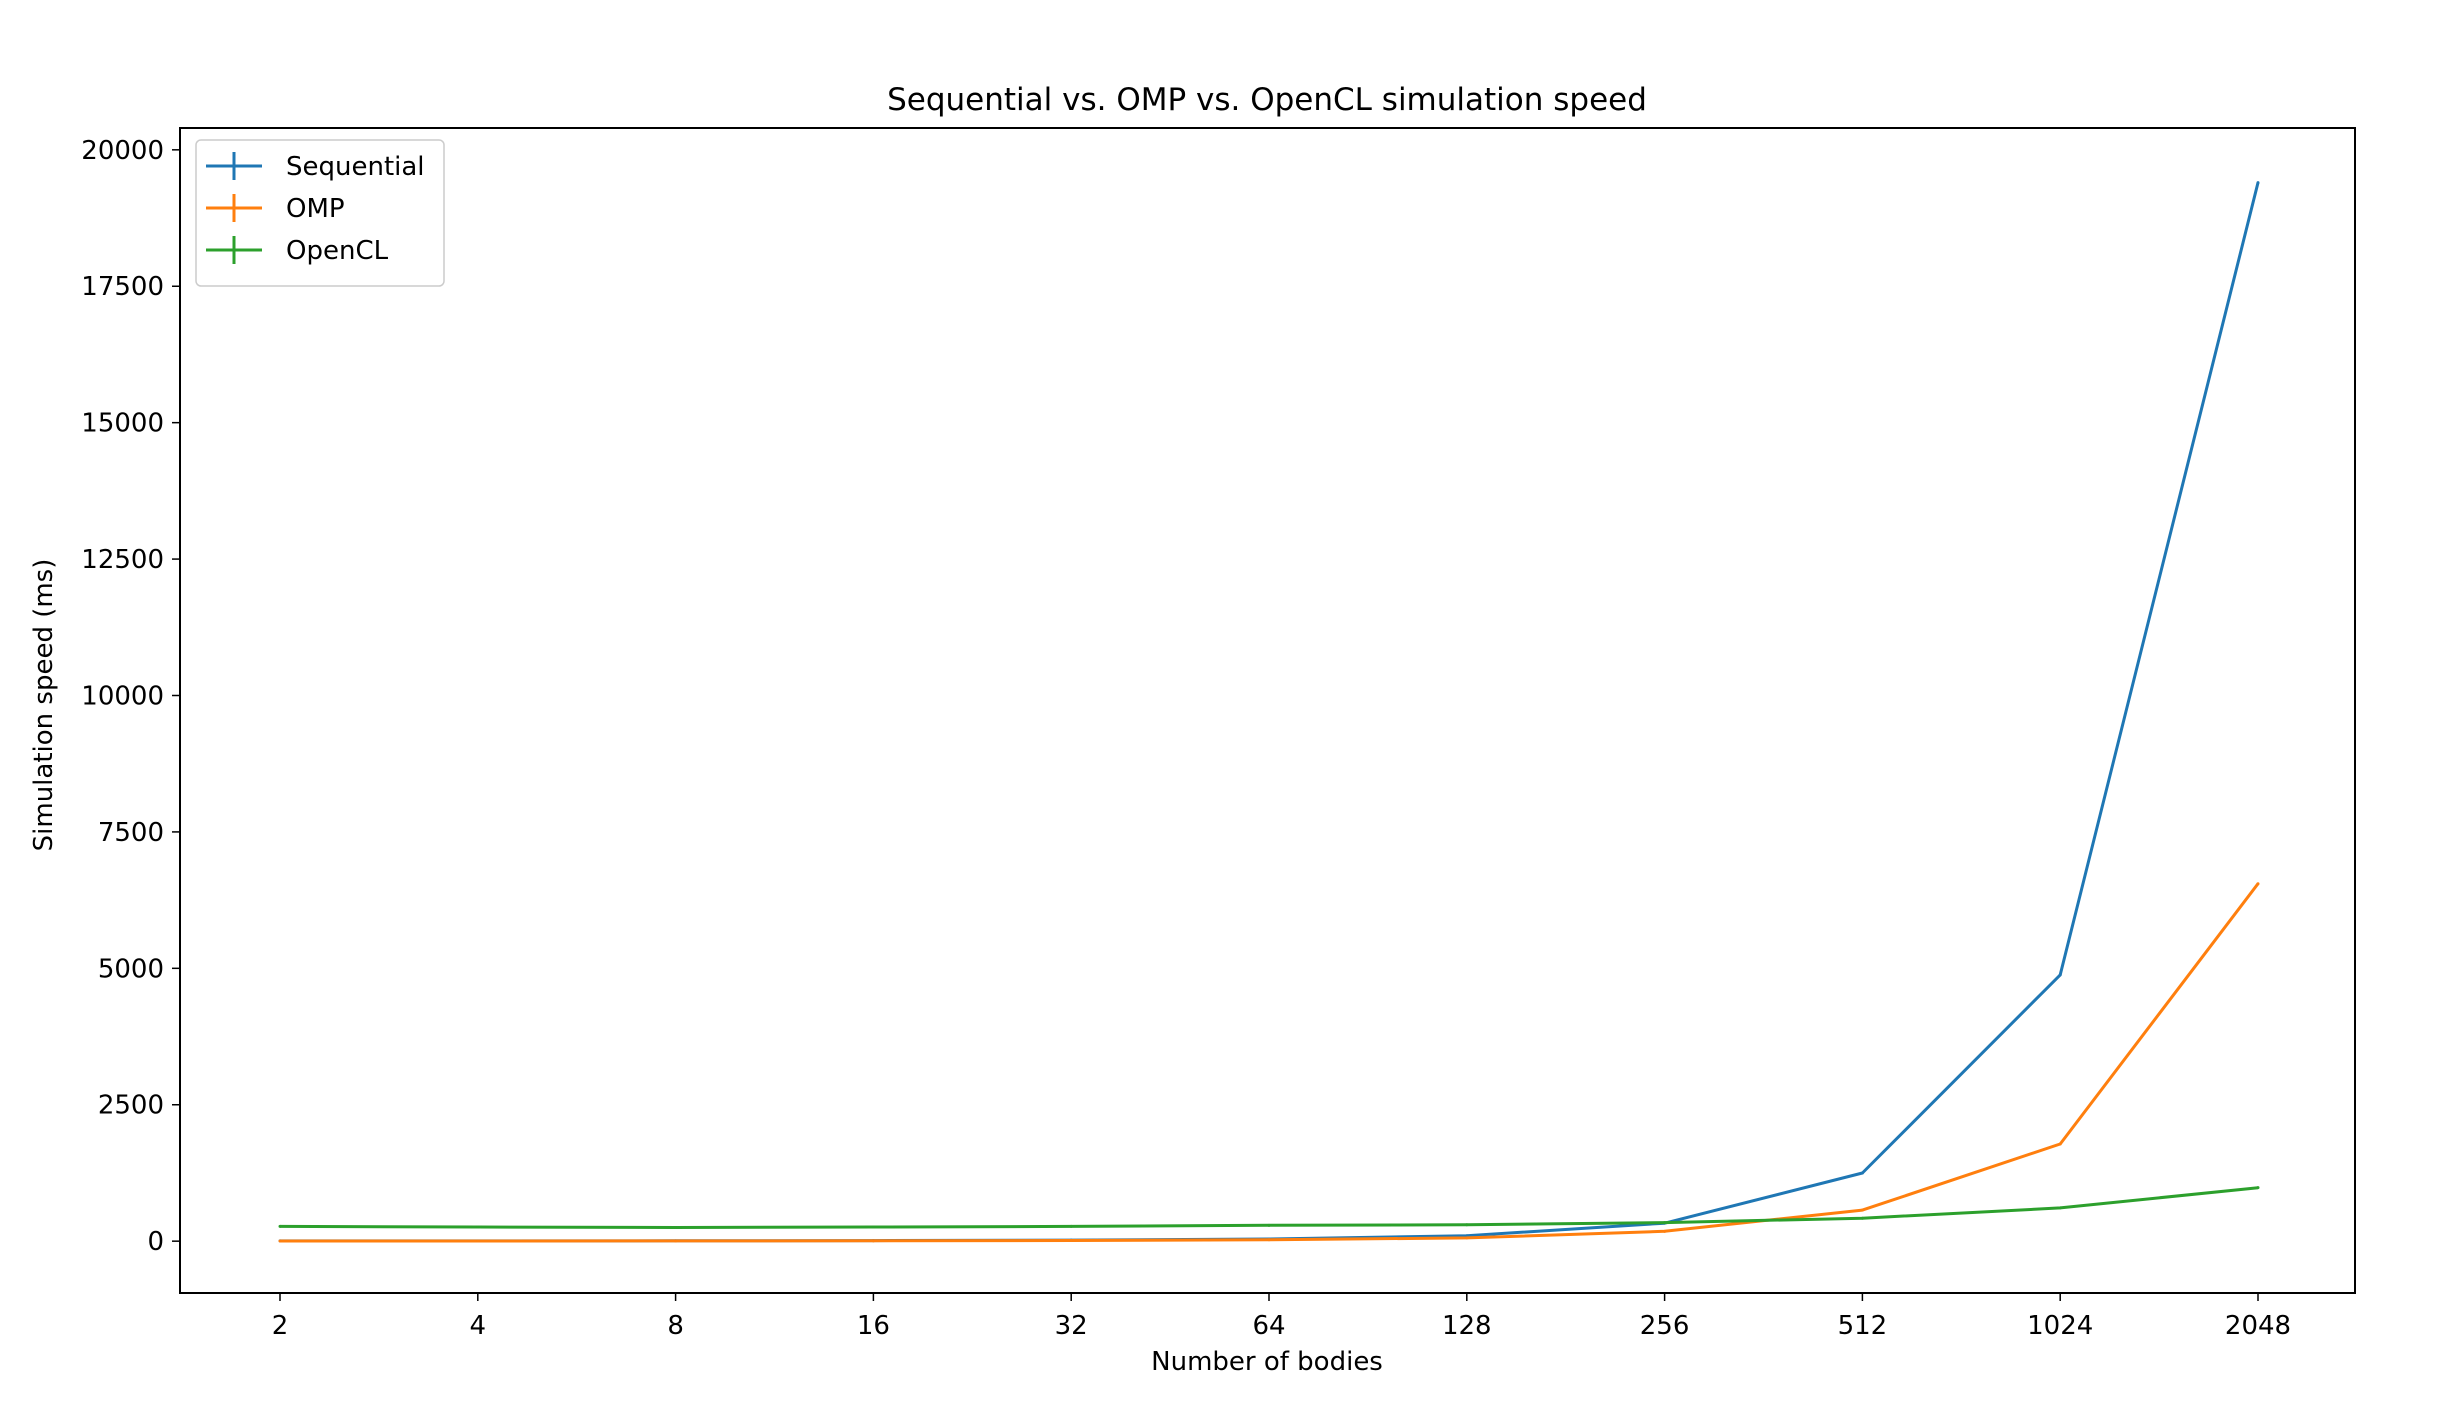  I want to click on y-axis-label: Simulation speed (ms), so click(44, 705).